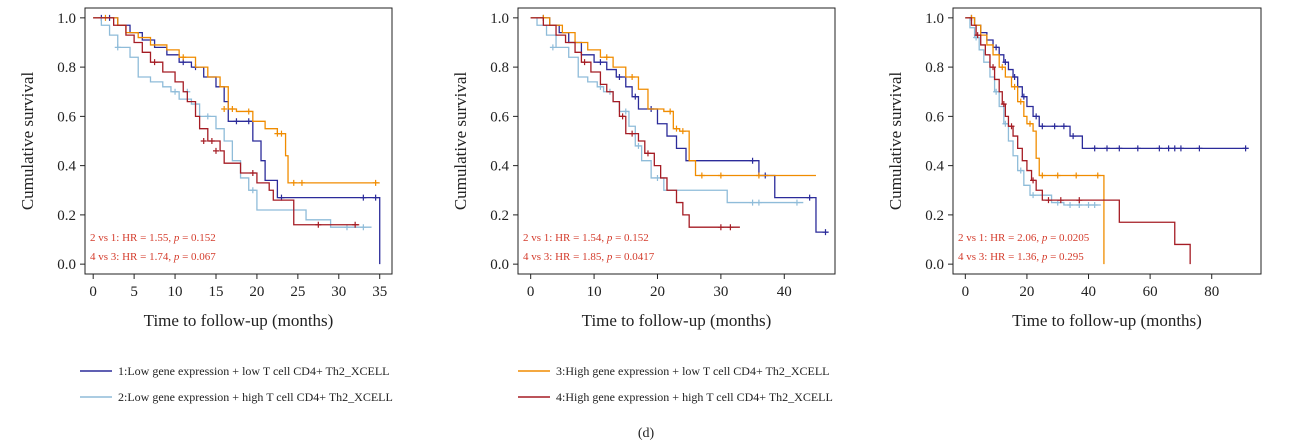 The image size is (1292, 447). What do you see at coordinates (1150, 292) in the screenshot?
I see `x-tick-label: 60` at bounding box center [1150, 292].